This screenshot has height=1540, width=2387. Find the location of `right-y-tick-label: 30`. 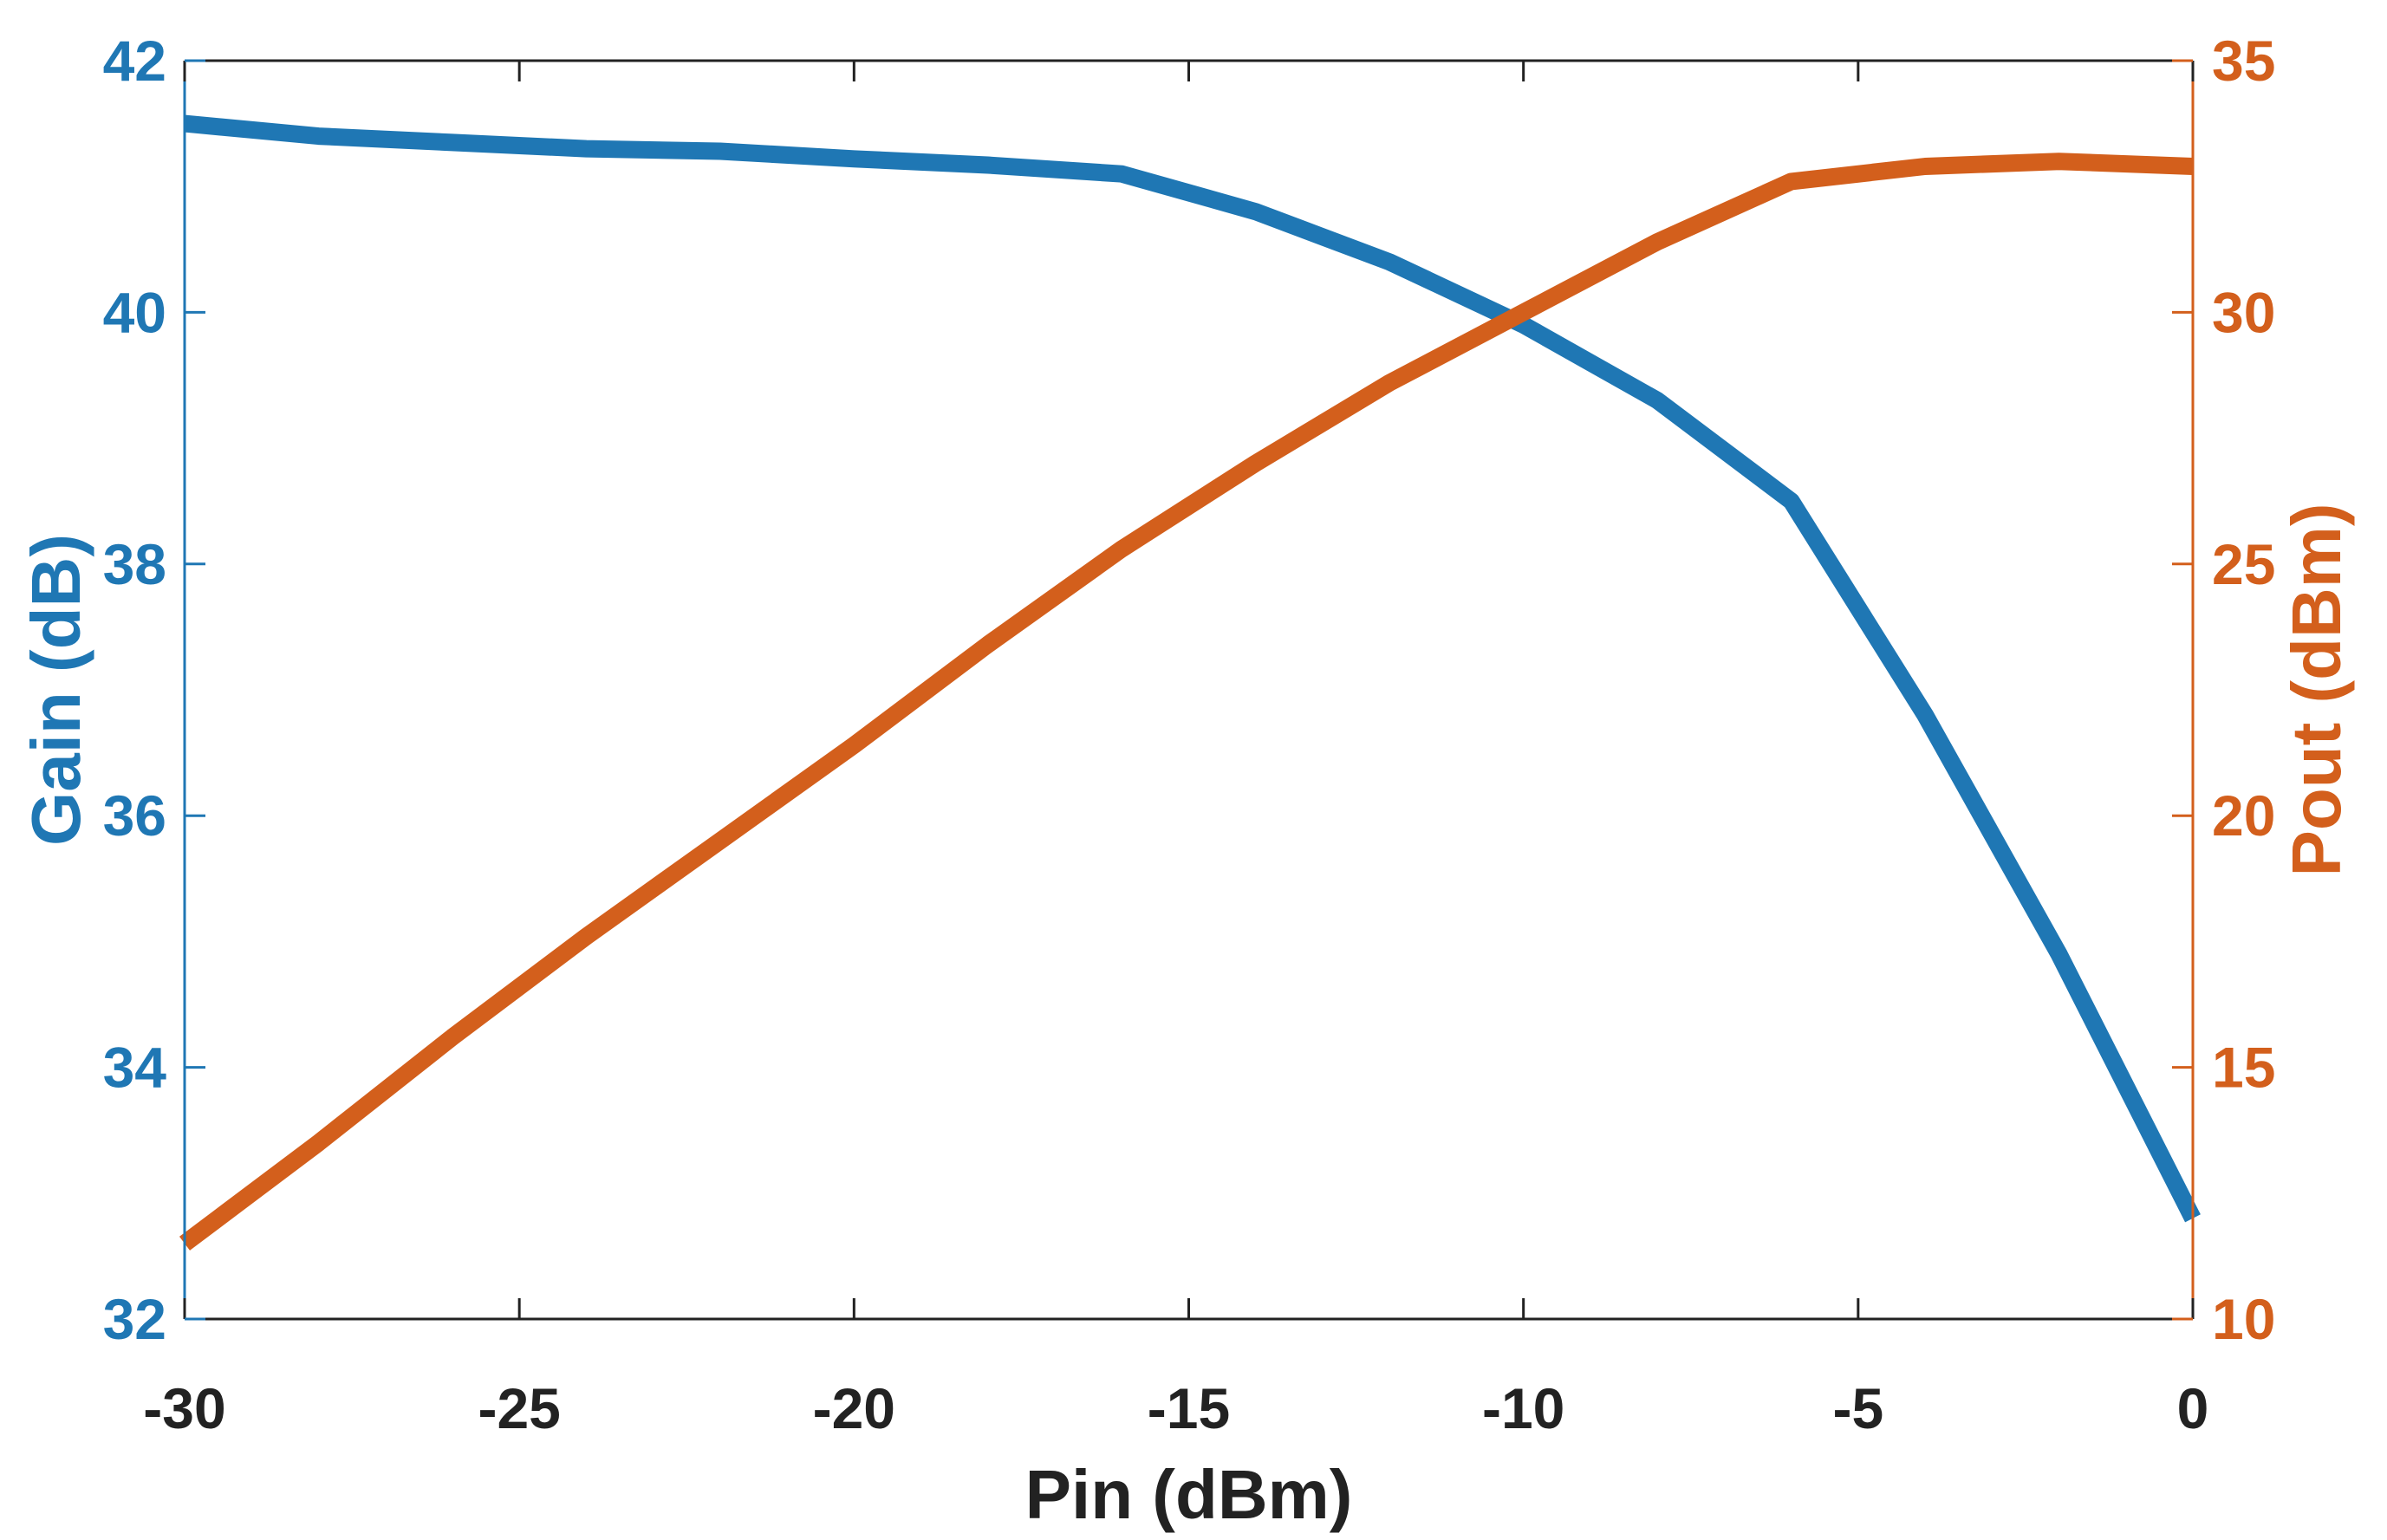

right-y-tick-label: 30 is located at coordinates (2243, 312).